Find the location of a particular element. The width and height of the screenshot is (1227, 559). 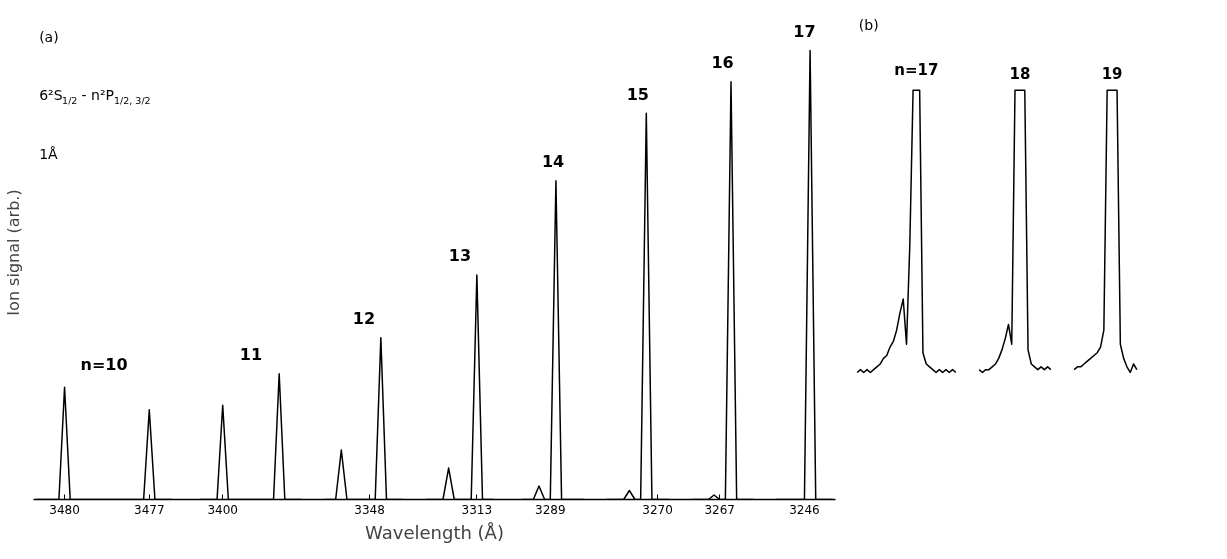

x-tick-label: 3246 is located at coordinates (804, 509).